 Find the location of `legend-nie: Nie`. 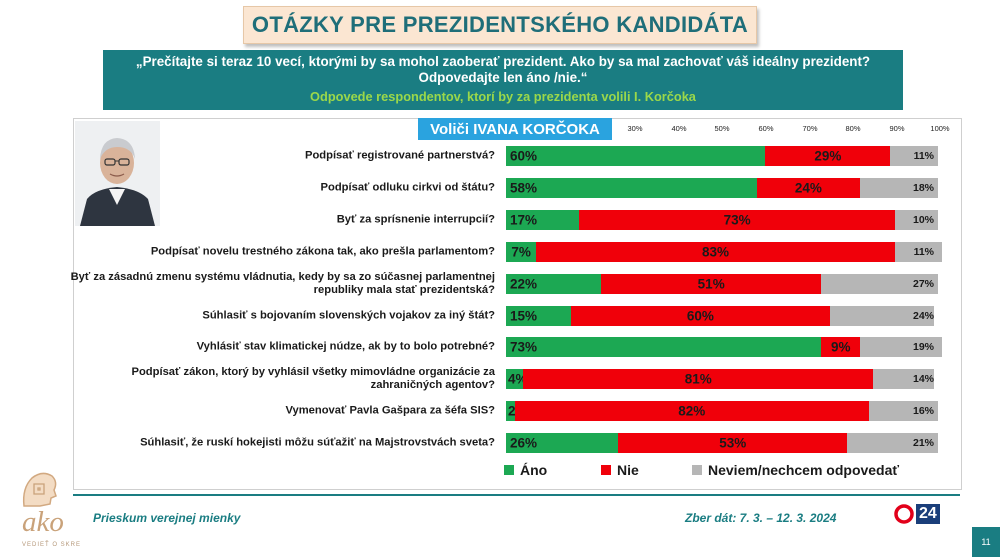

legend-nie: Nie is located at coordinates (620, 470).